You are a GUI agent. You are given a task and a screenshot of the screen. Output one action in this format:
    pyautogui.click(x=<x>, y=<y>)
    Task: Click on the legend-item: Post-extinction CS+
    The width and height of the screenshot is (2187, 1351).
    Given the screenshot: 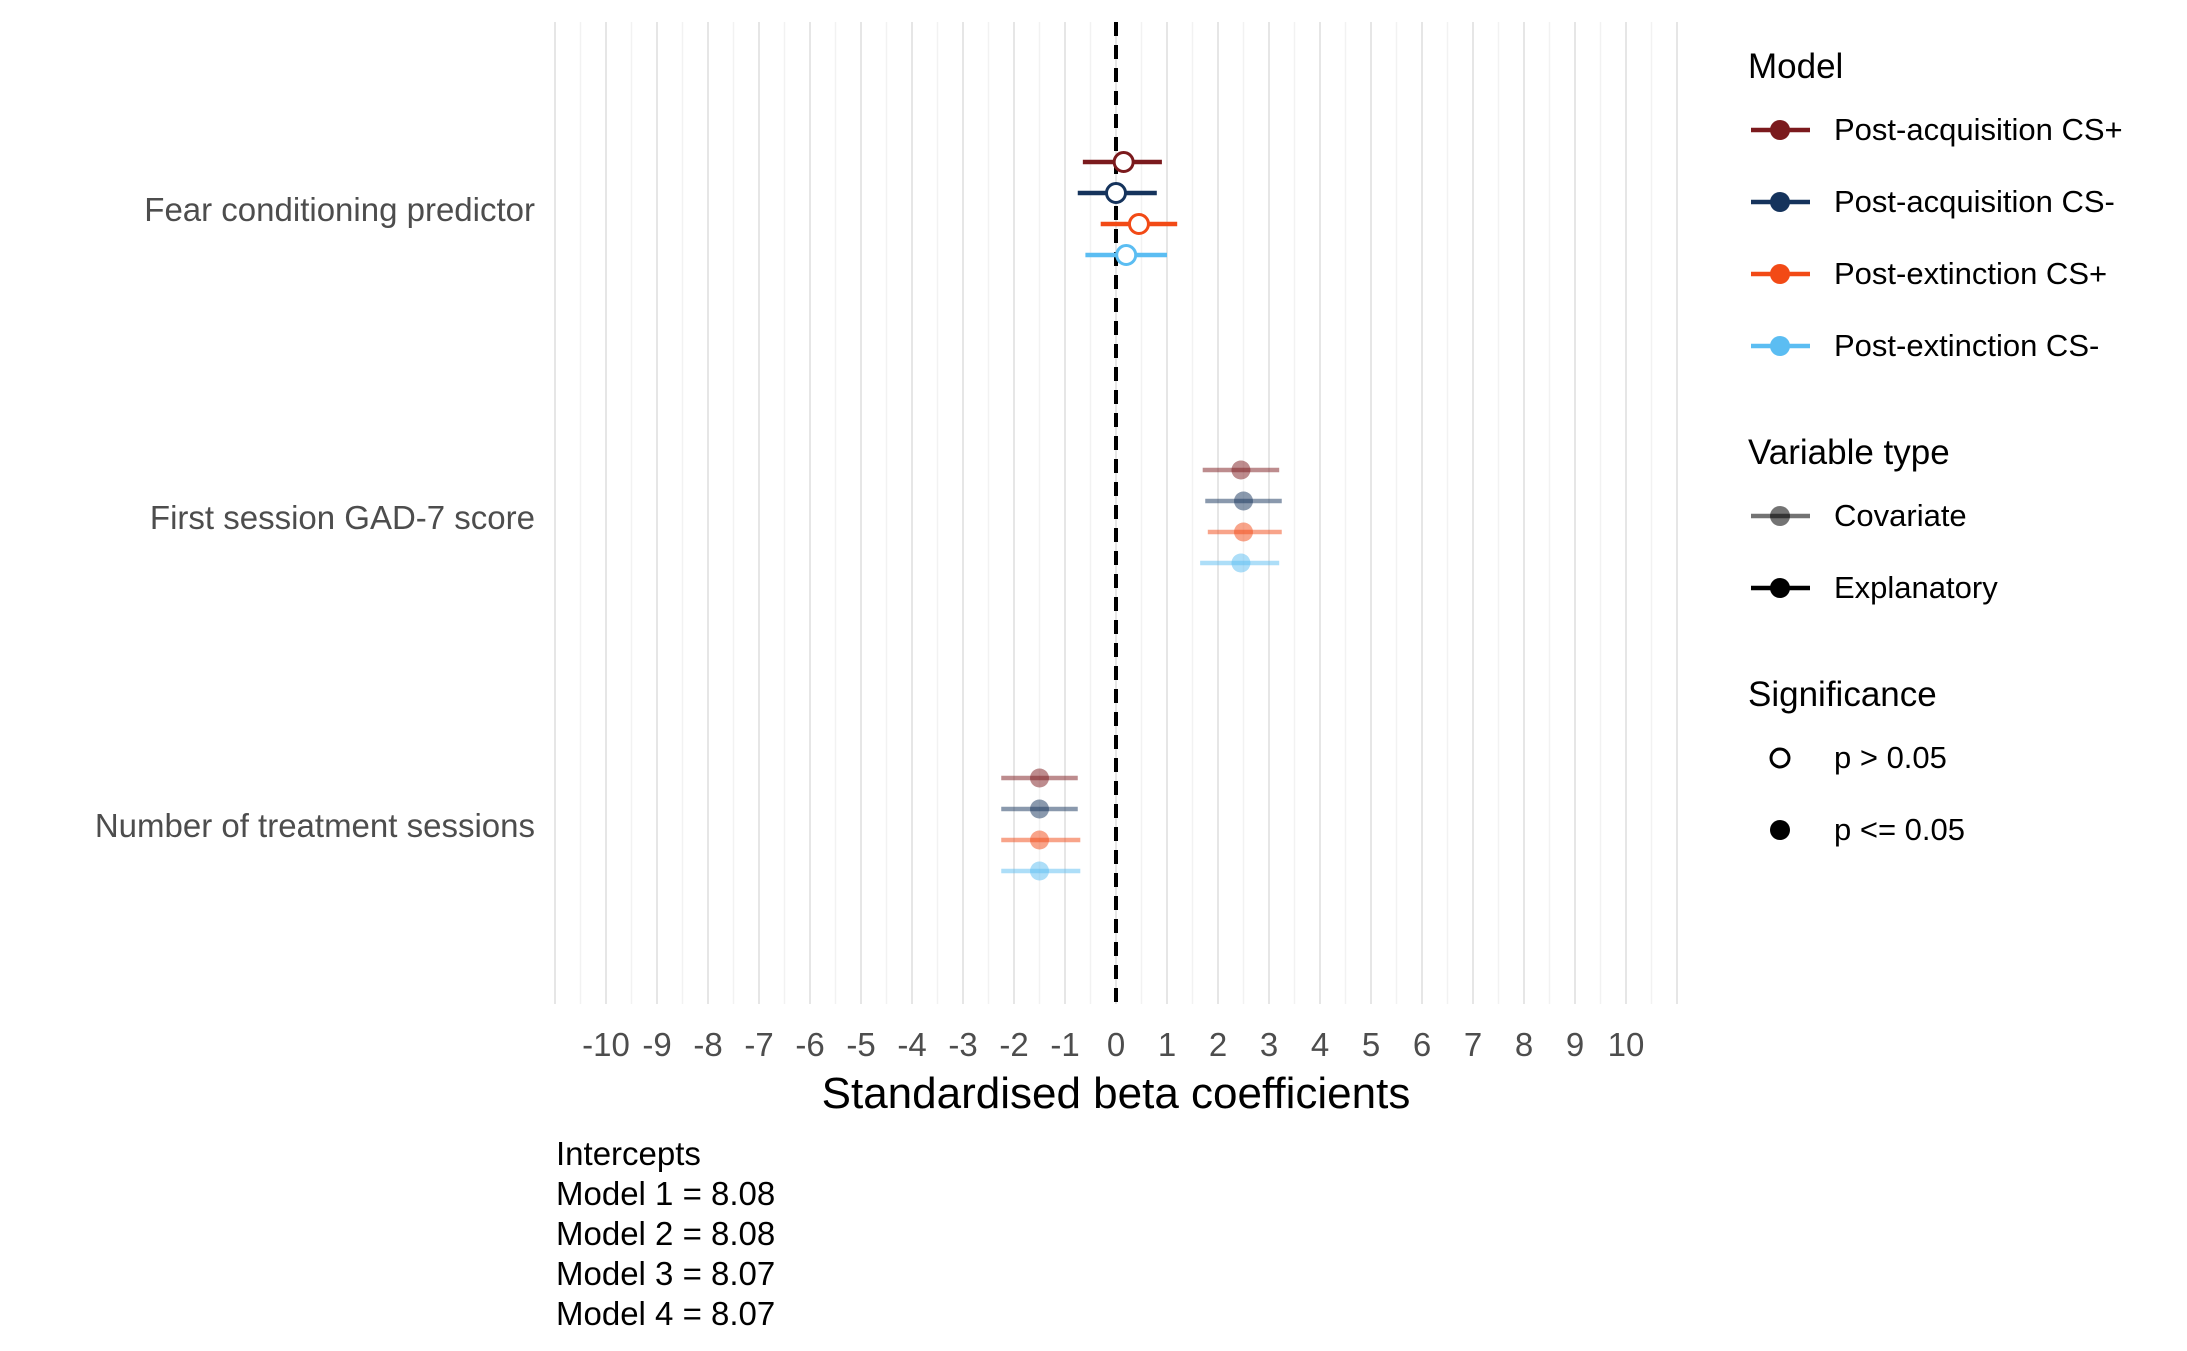 What is the action you would take?
    pyautogui.click(x=1963, y=274)
    